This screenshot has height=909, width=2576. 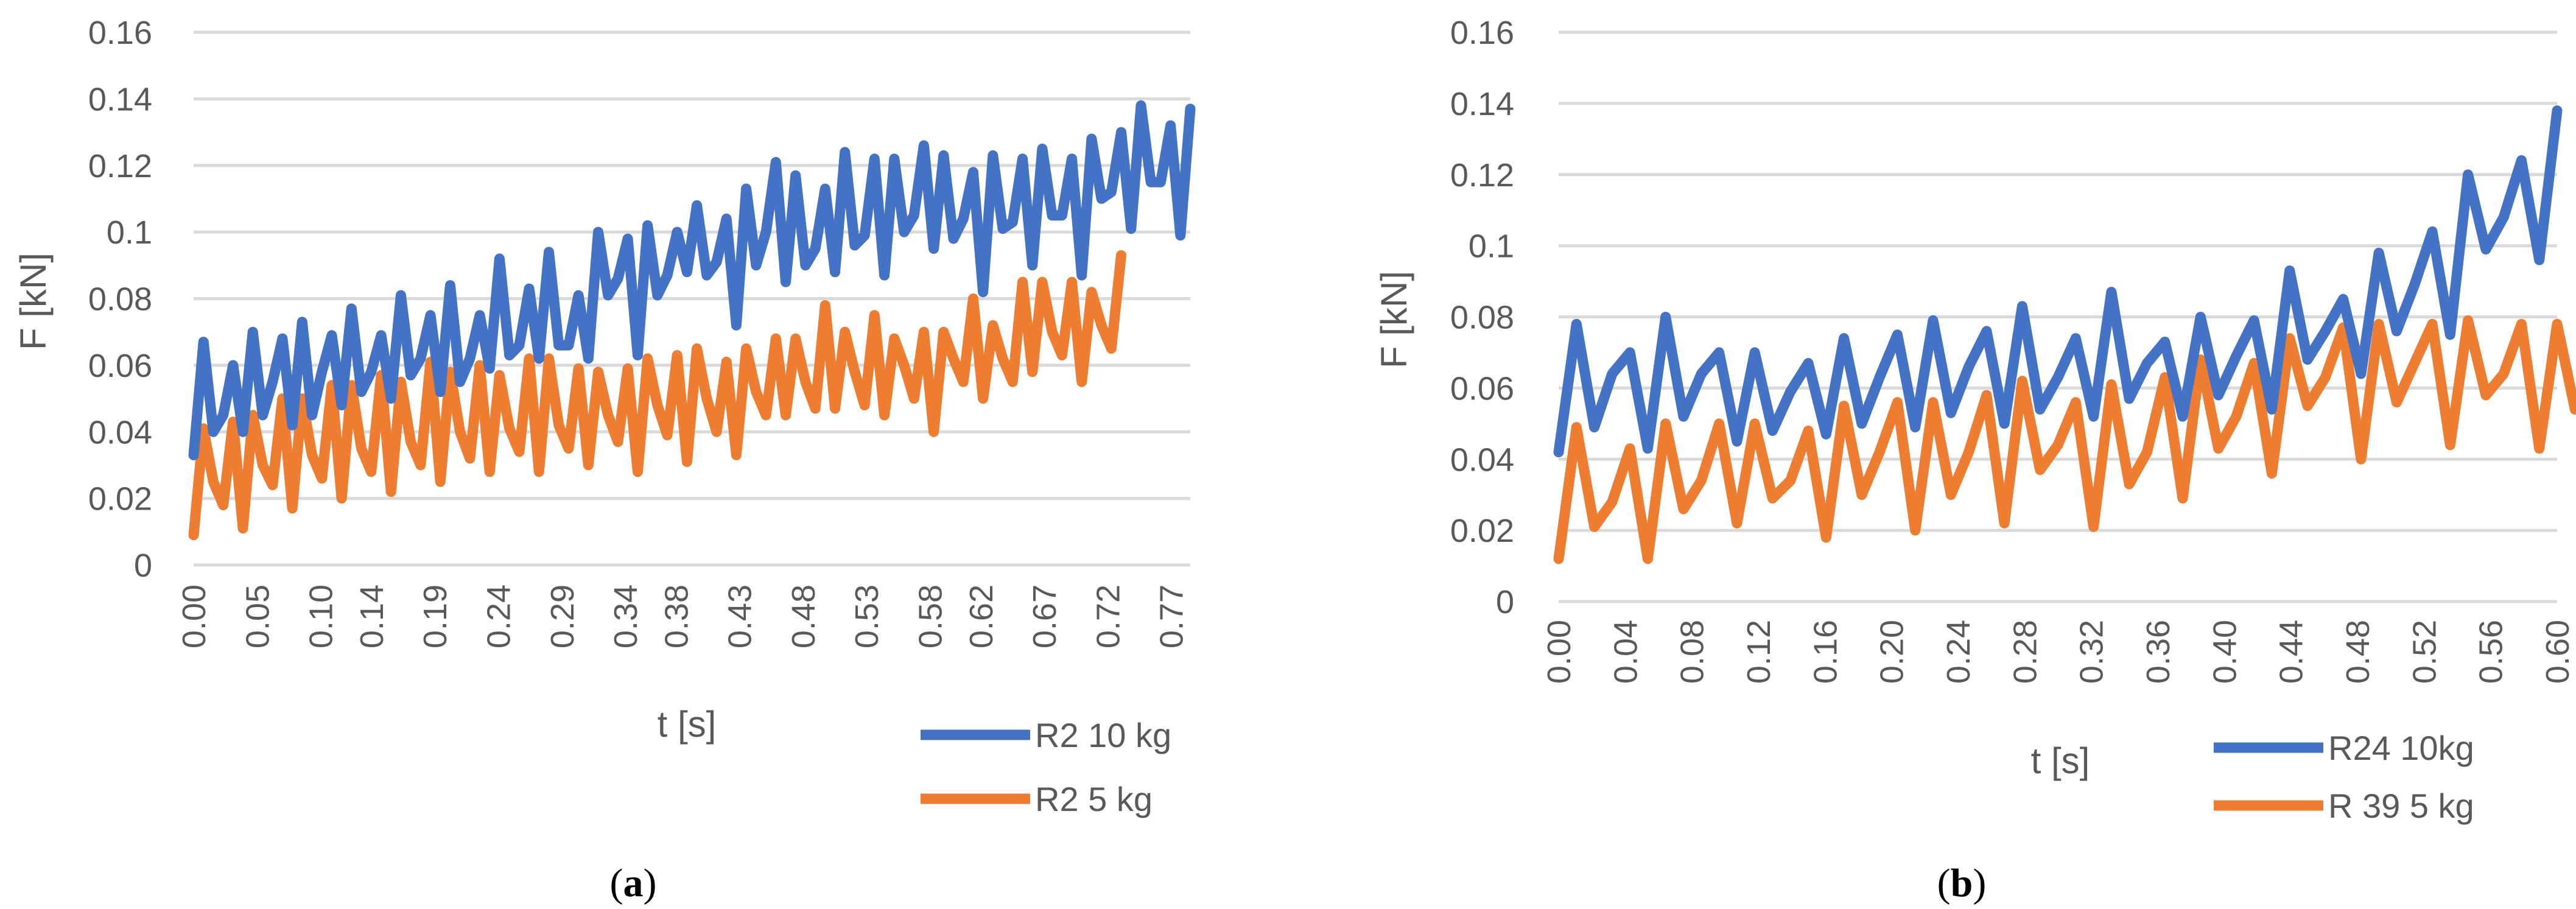 What do you see at coordinates (1046, 767) in the screenshot?
I see `chart-a-legend: R2 10 kg R2 5 kg` at bounding box center [1046, 767].